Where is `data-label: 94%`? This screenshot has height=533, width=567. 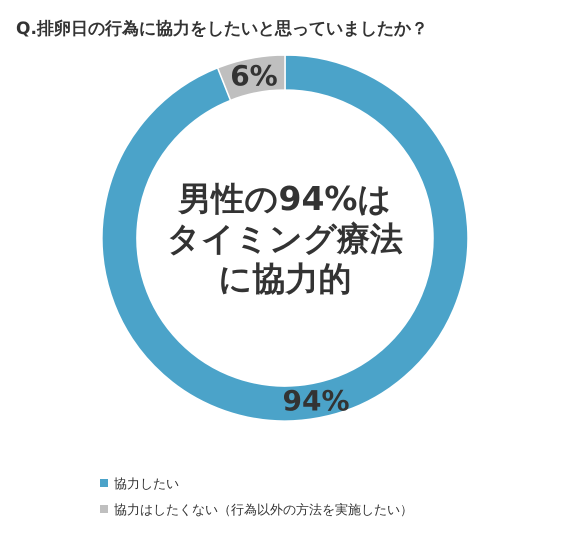 data-label: 94% is located at coordinates (316, 401).